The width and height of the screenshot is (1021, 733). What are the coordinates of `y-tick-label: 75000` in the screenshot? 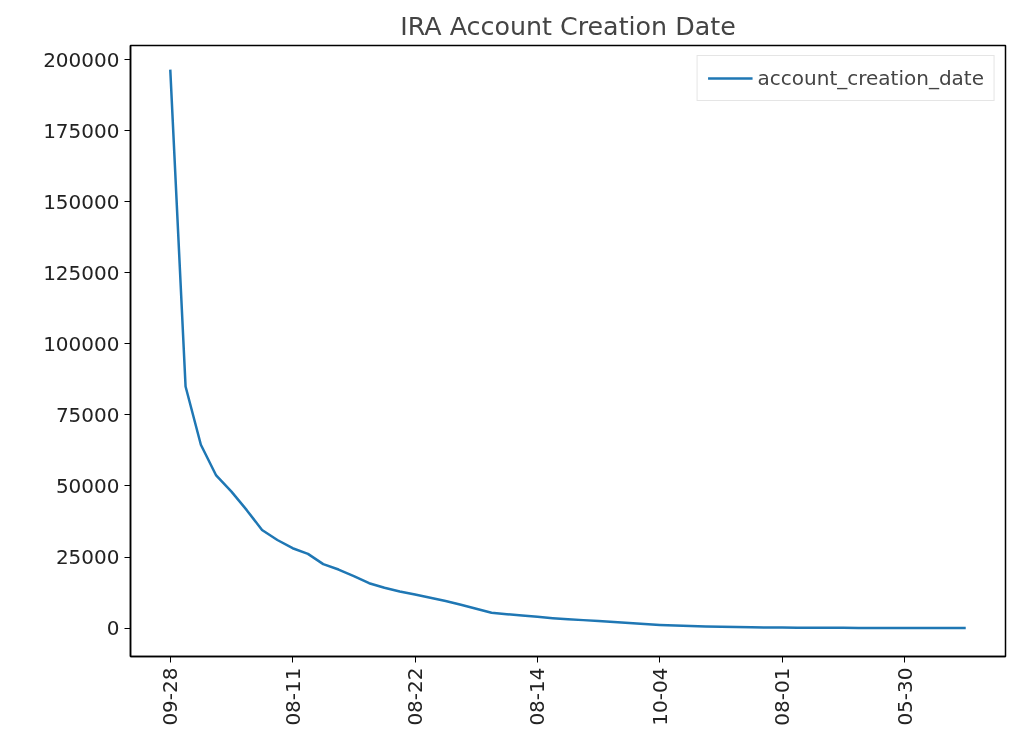 It's located at (87, 414).